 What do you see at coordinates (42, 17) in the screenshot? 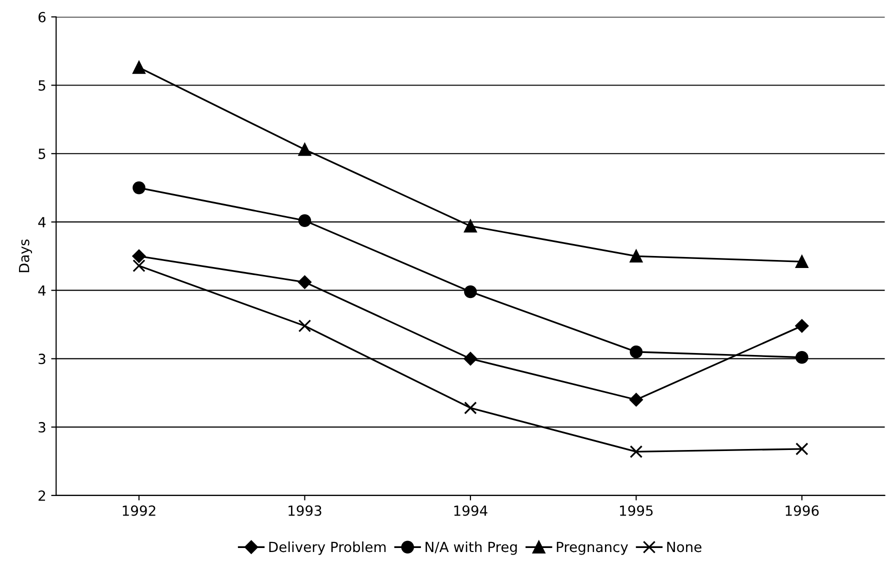
I see `y-tick-label: 6` at bounding box center [42, 17].